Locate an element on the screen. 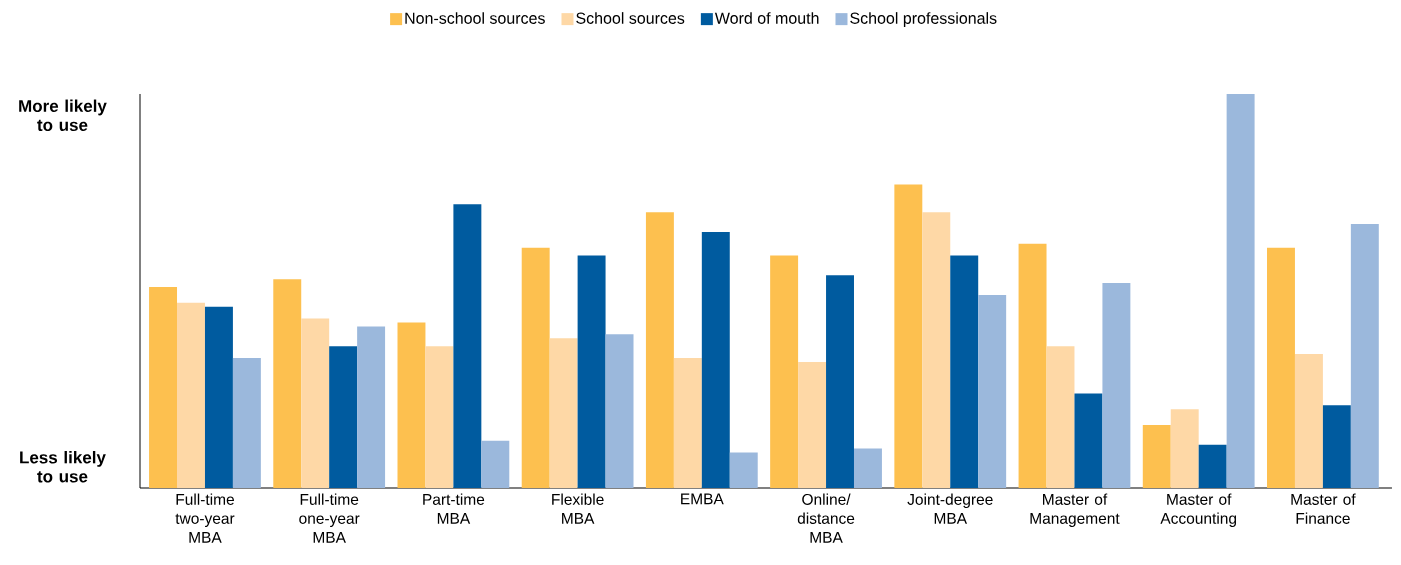 The width and height of the screenshot is (1401, 565). x-tick-label: Master of Accounting is located at coordinates (1198, 510).